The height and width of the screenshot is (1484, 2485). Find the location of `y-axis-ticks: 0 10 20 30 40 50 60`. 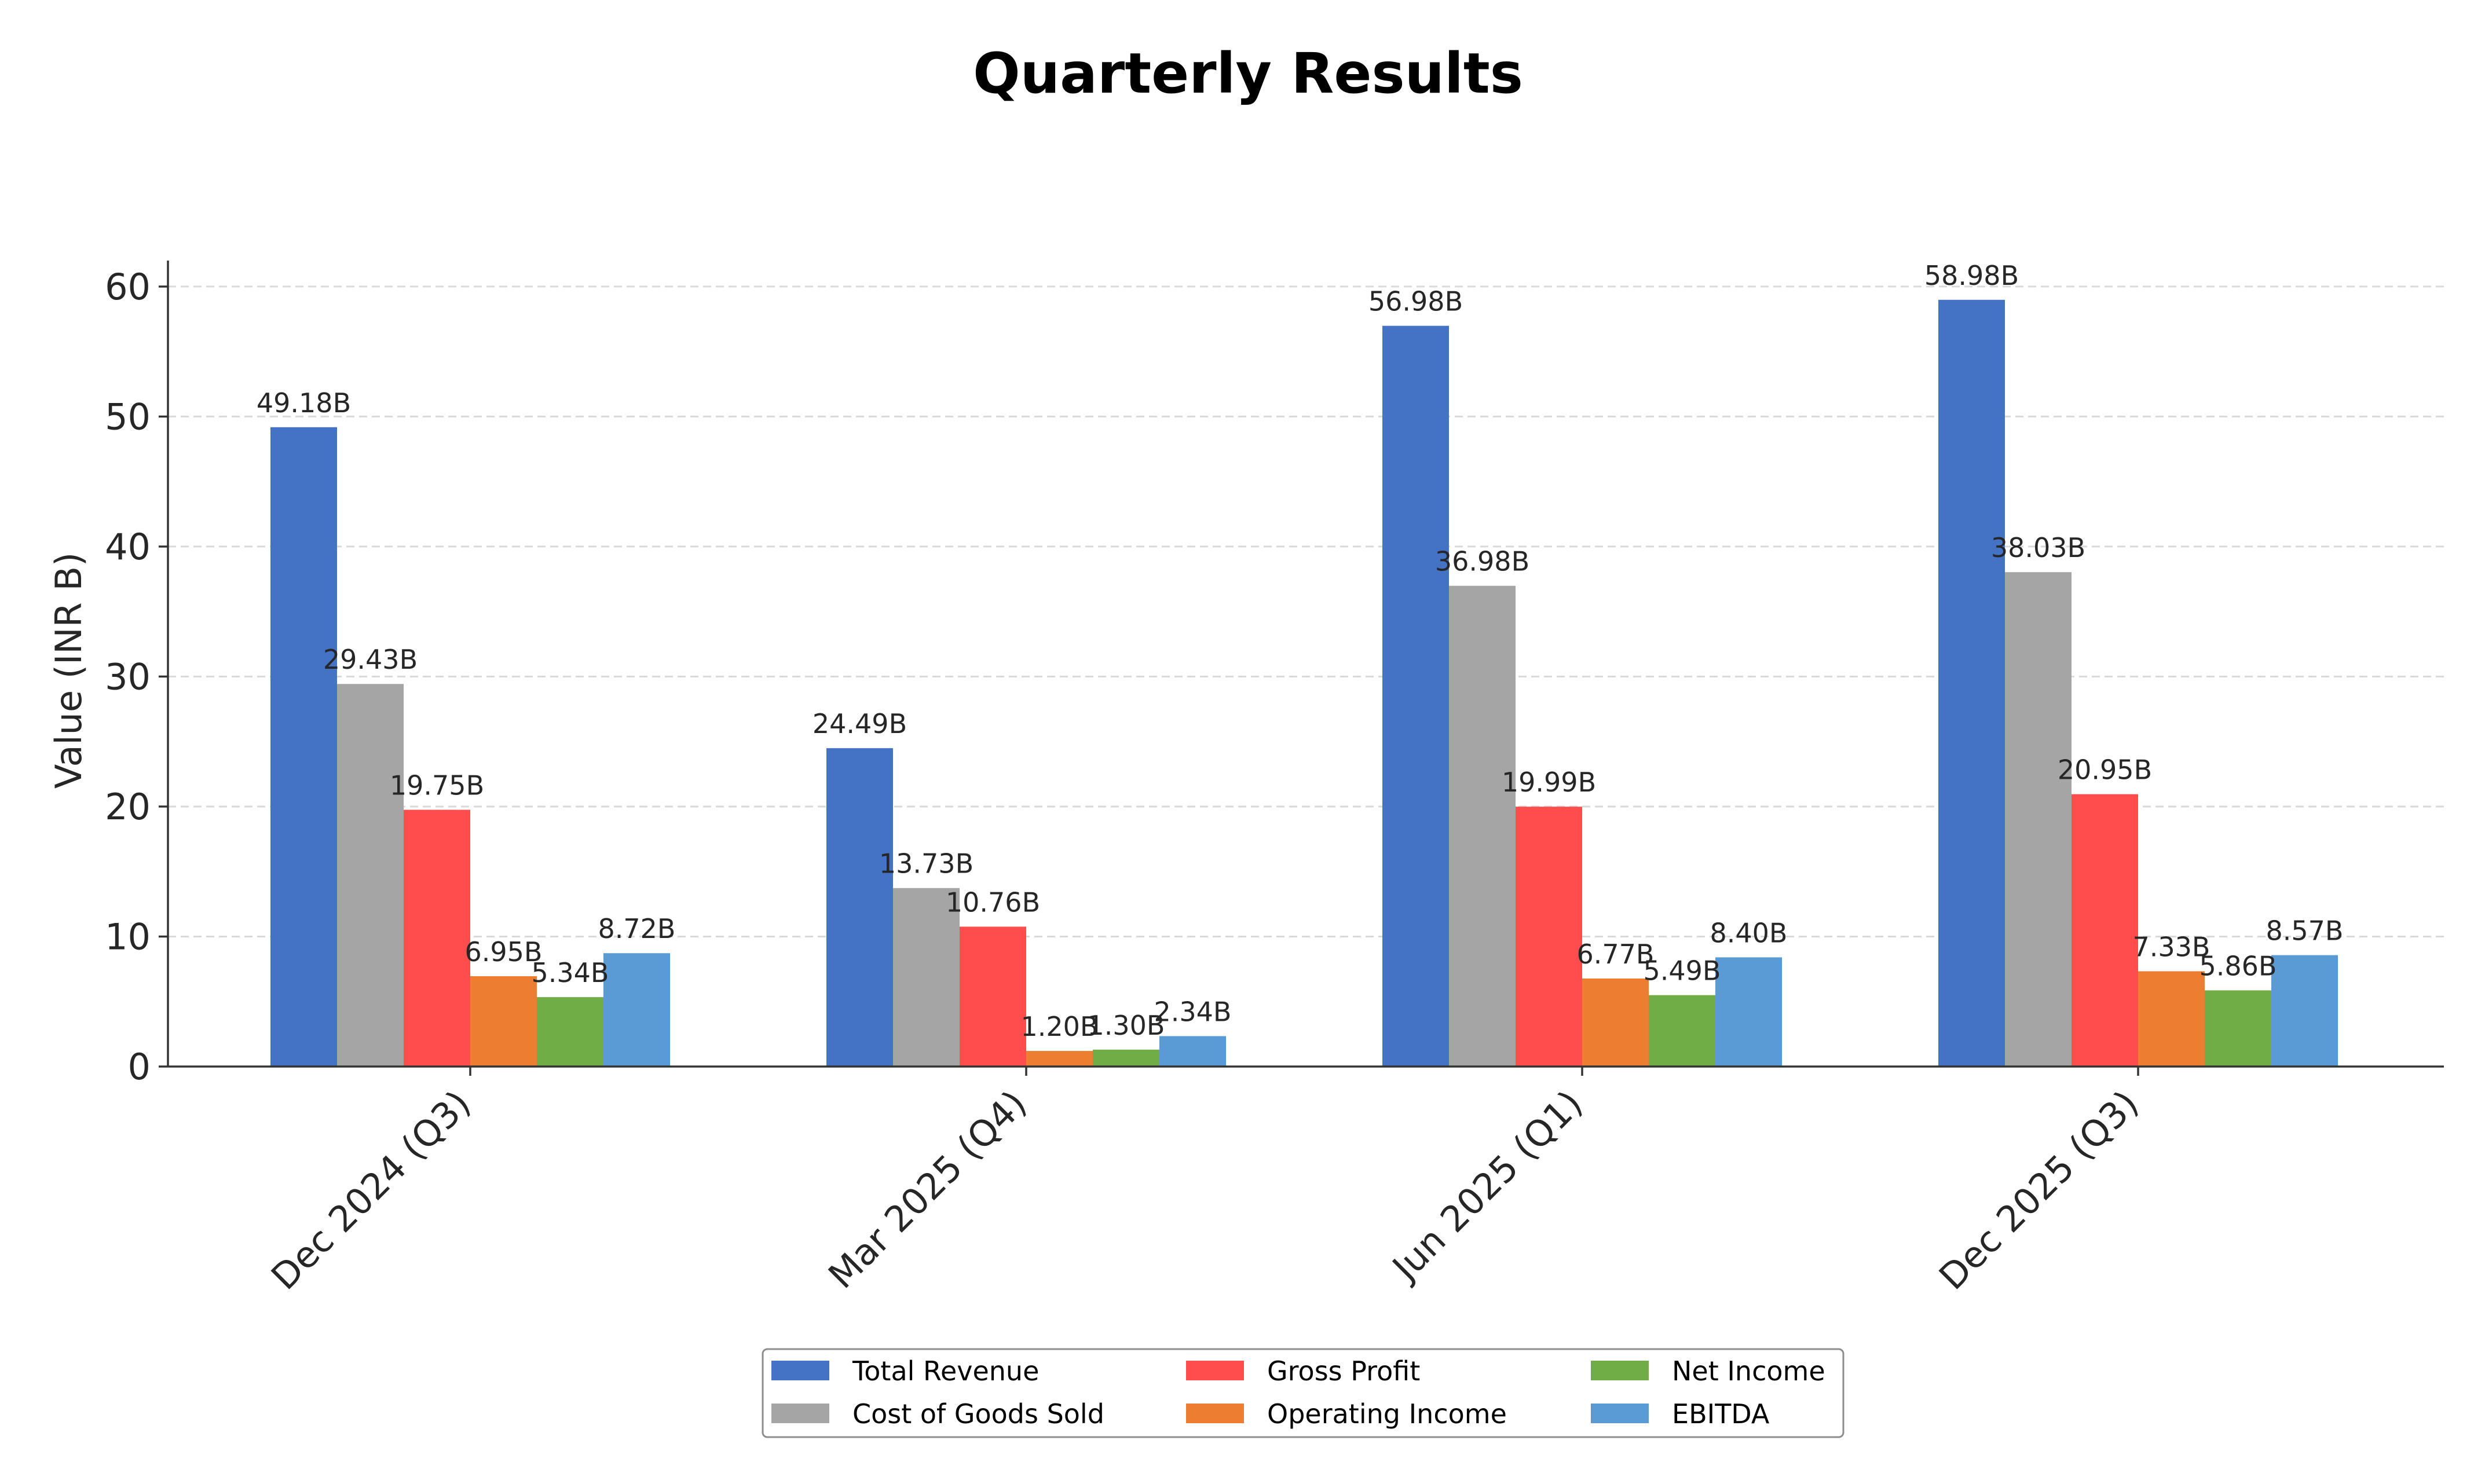

y-axis-ticks: 0 10 20 30 40 50 60 is located at coordinates (136, 677).